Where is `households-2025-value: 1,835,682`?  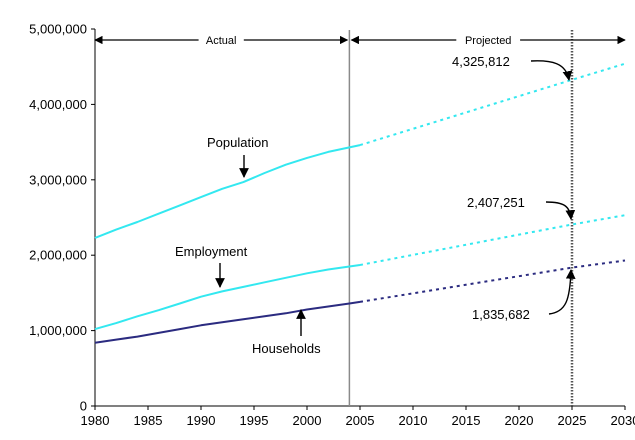 households-2025-value: 1,835,682 is located at coordinates (501, 314).